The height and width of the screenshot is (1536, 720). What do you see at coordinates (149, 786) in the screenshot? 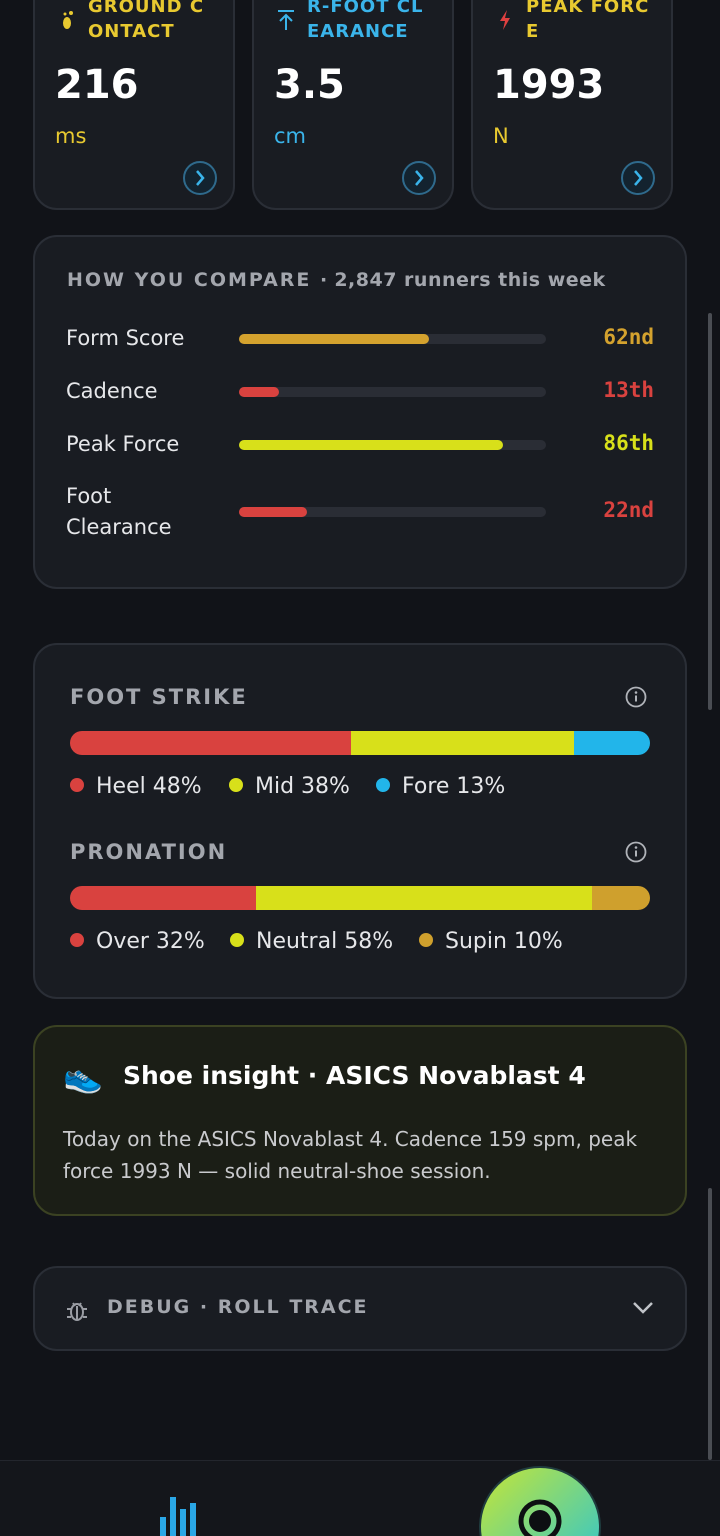
I see `legend-label: Heel 48%` at bounding box center [149, 786].